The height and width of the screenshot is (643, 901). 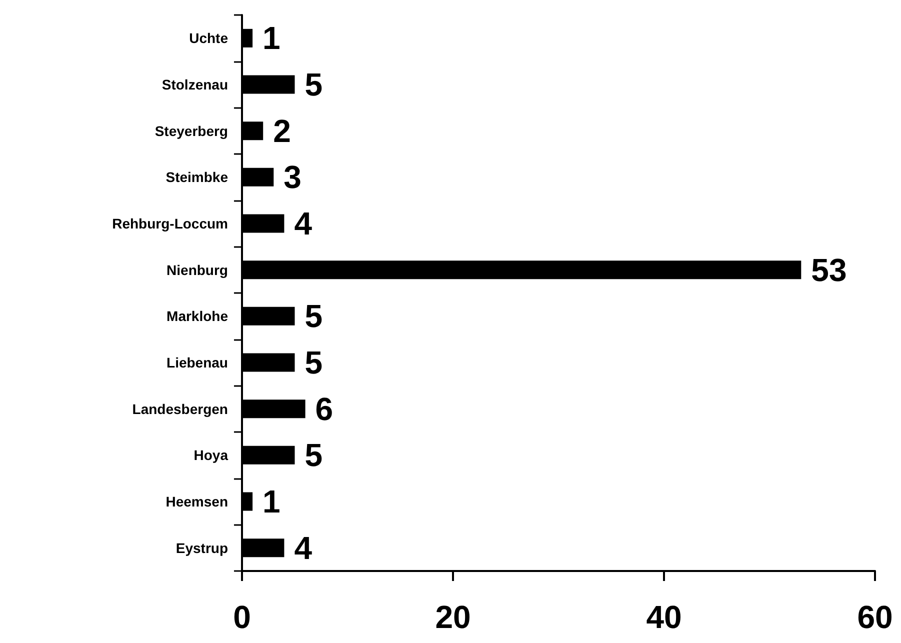 I want to click on y-tick-label: Liebenau, so click(x=197, y=362).